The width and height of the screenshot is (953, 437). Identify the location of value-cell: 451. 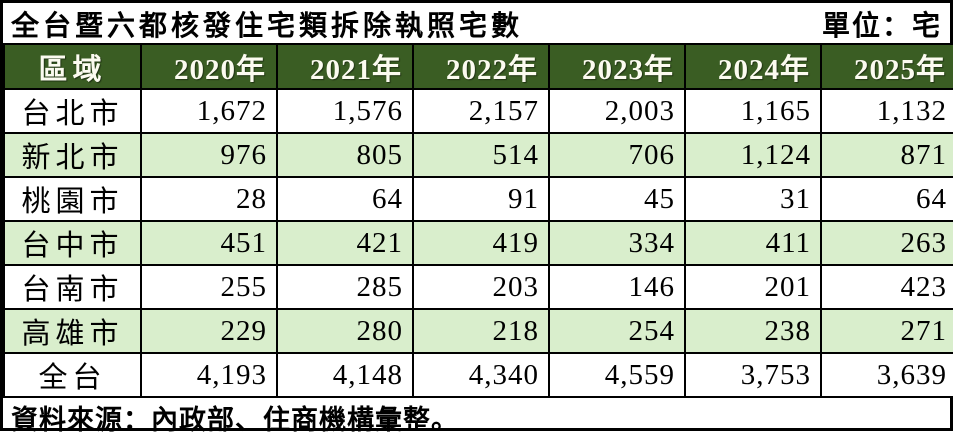
(209, 243).